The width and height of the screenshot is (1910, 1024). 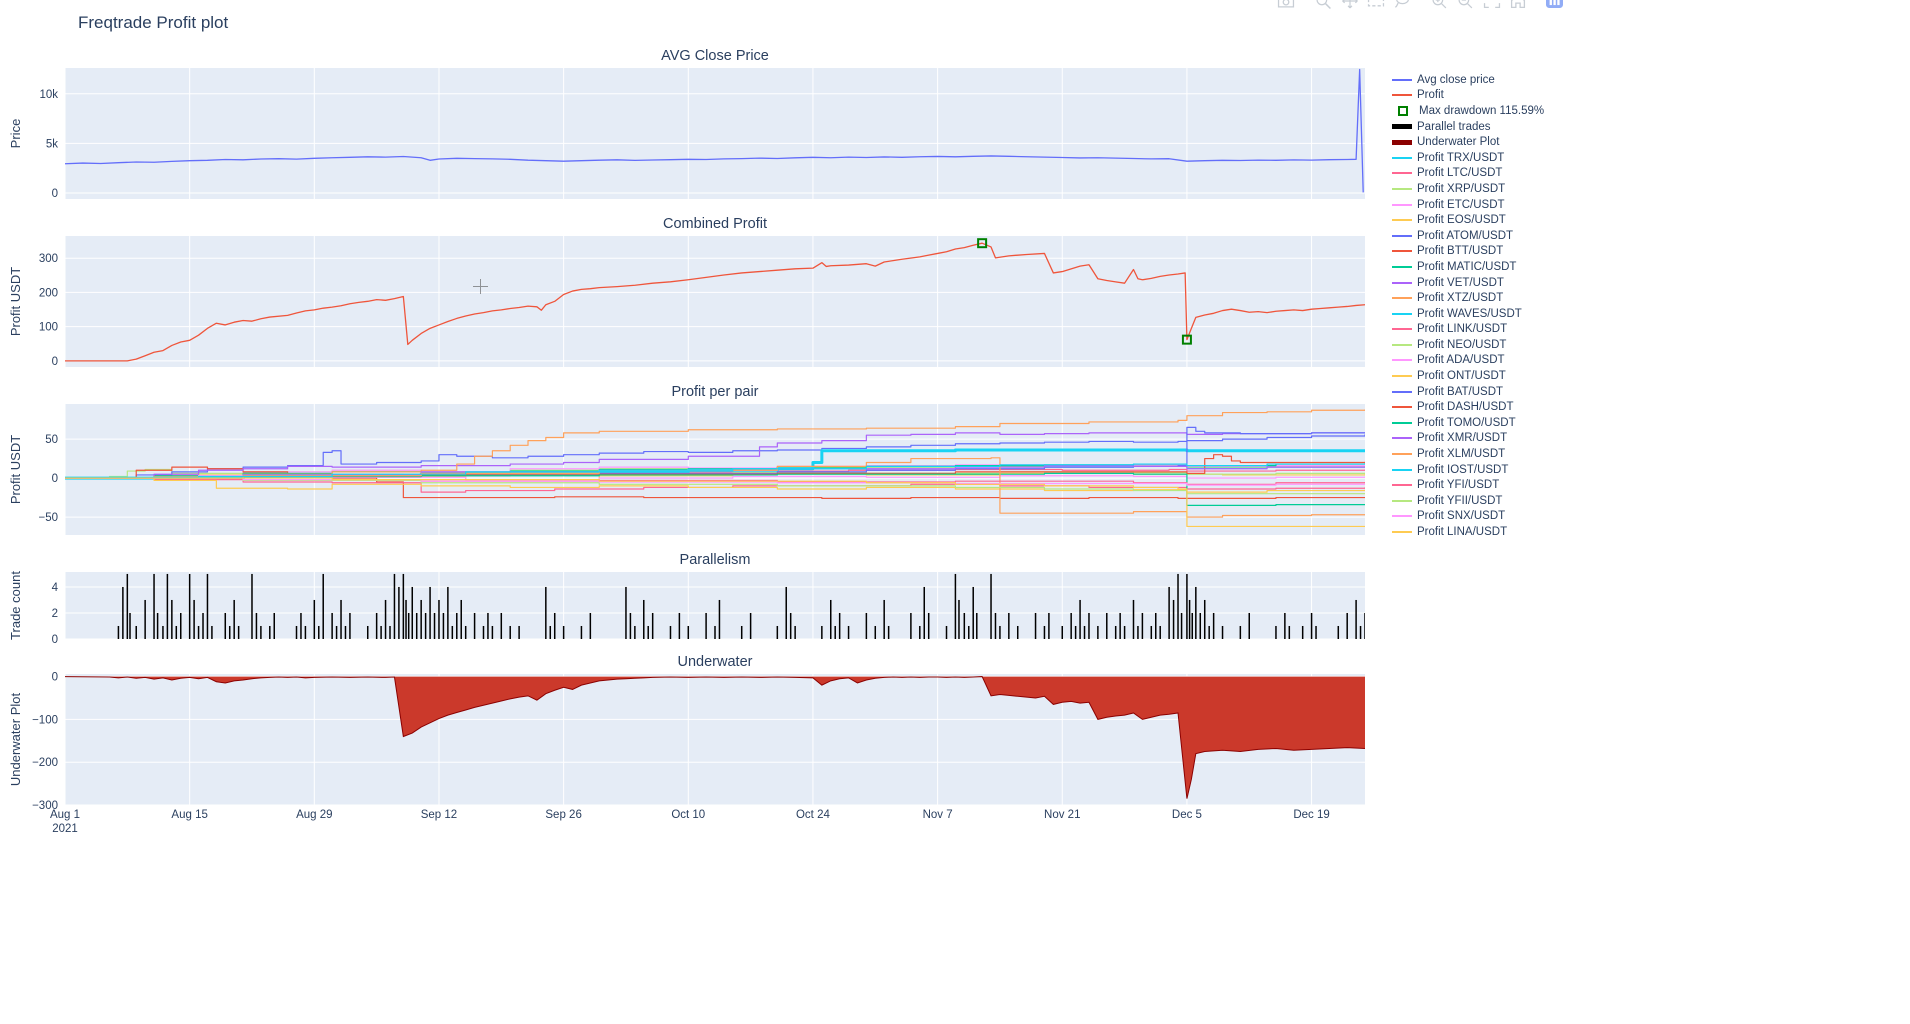 What do you see at coordinates (480, 286) in the screenshot?
I see `crosshair-cursor` at bounding box center [480, 286].